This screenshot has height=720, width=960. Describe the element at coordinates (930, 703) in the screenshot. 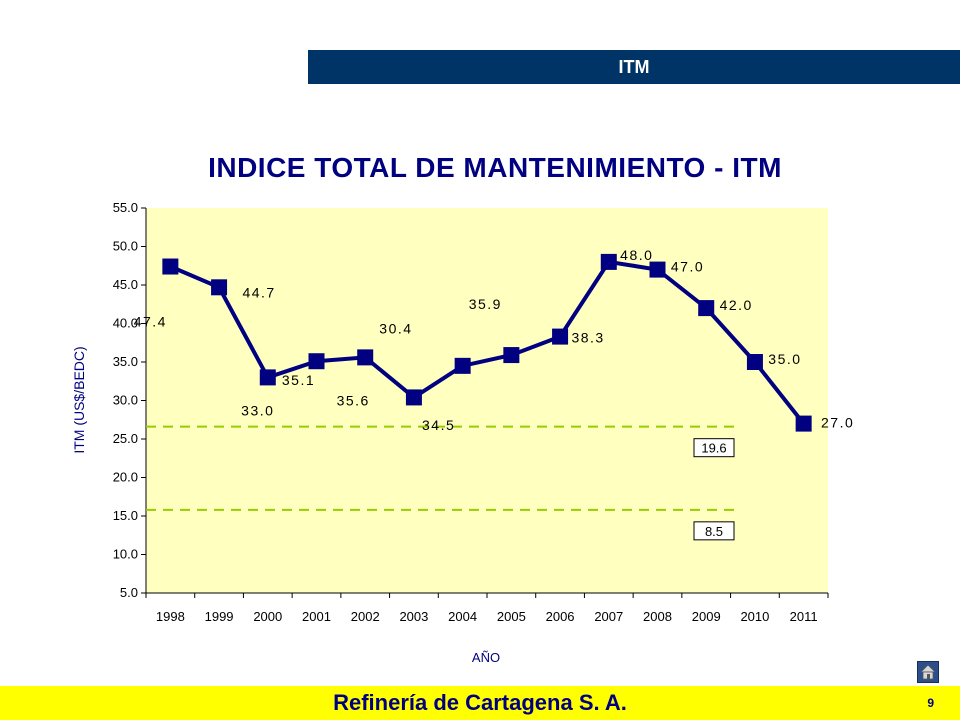

I see `page-number: 9` at that location.